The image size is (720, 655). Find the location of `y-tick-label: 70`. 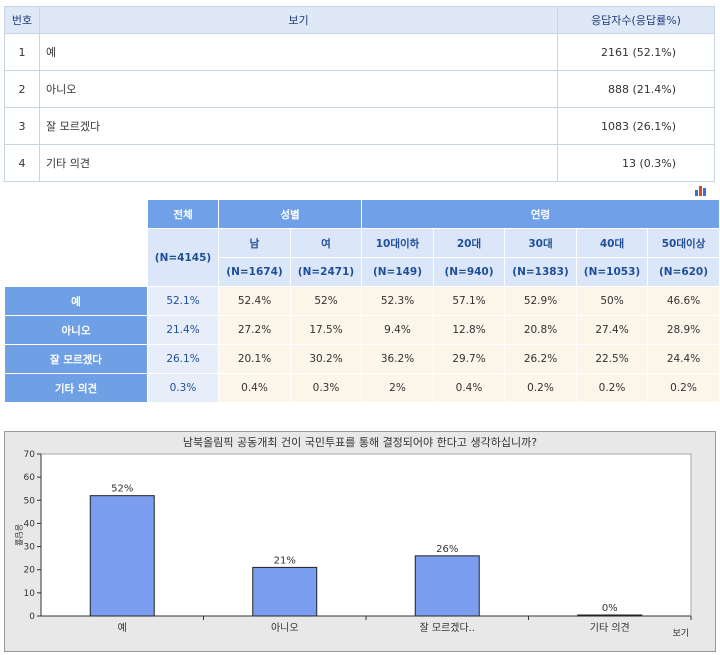

y-tick-label: 70 is located at coordinates (30, 455).